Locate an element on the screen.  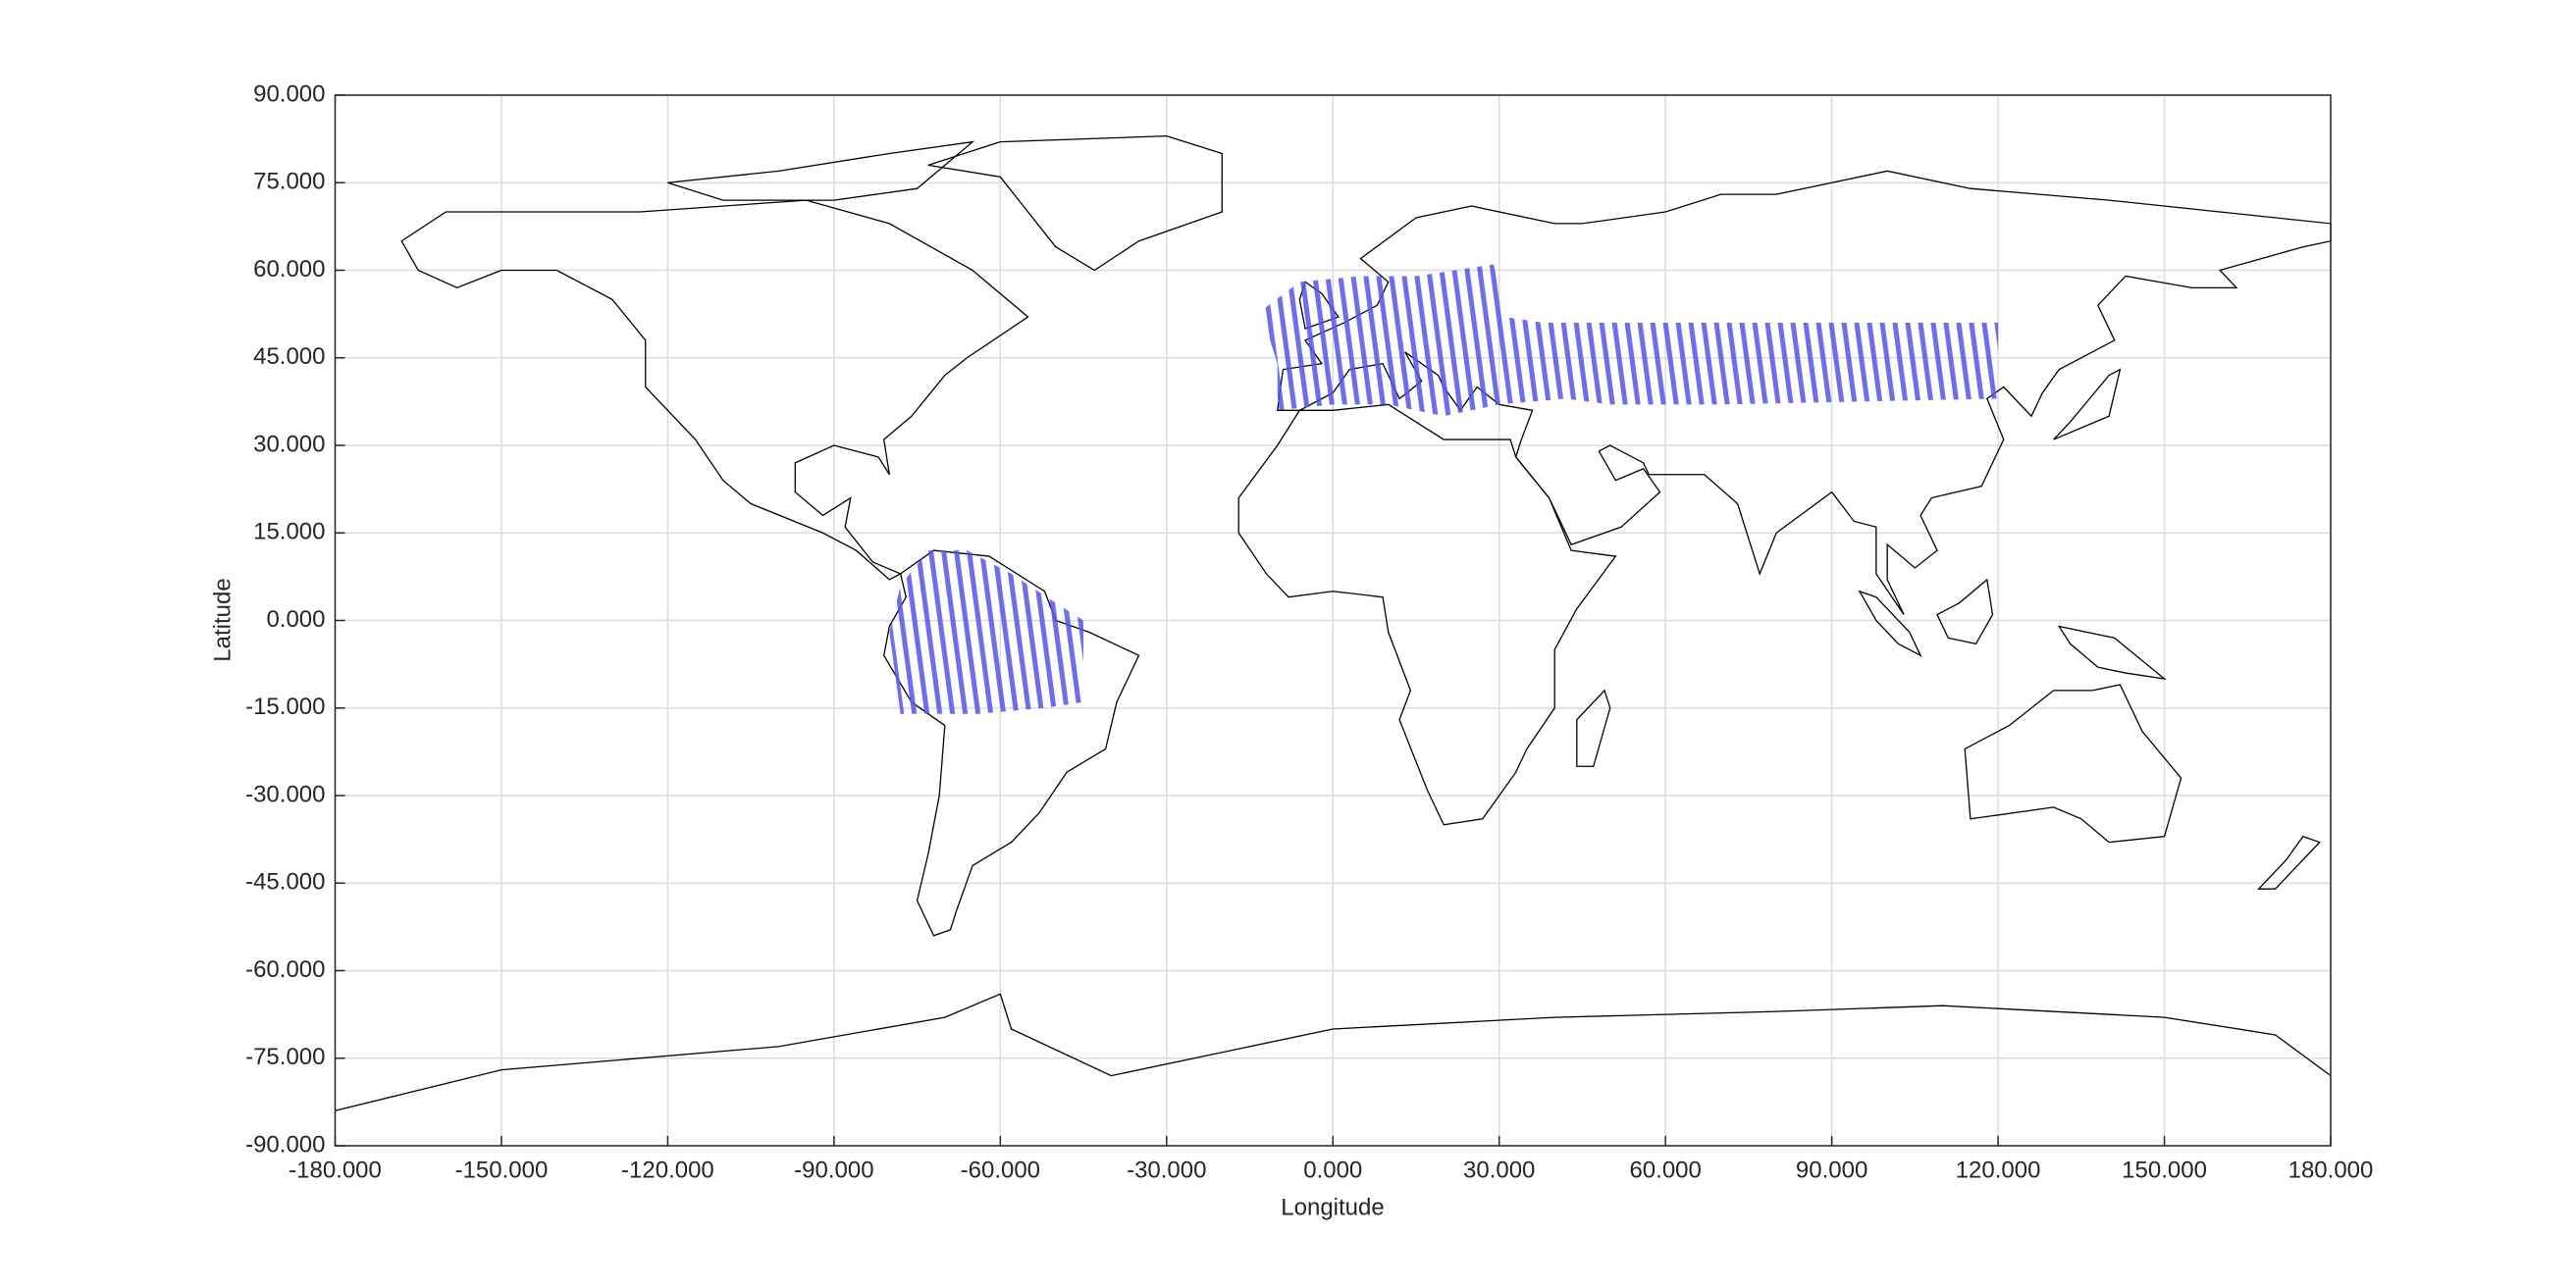
antarctica is located at coordinates (1333, 1052).